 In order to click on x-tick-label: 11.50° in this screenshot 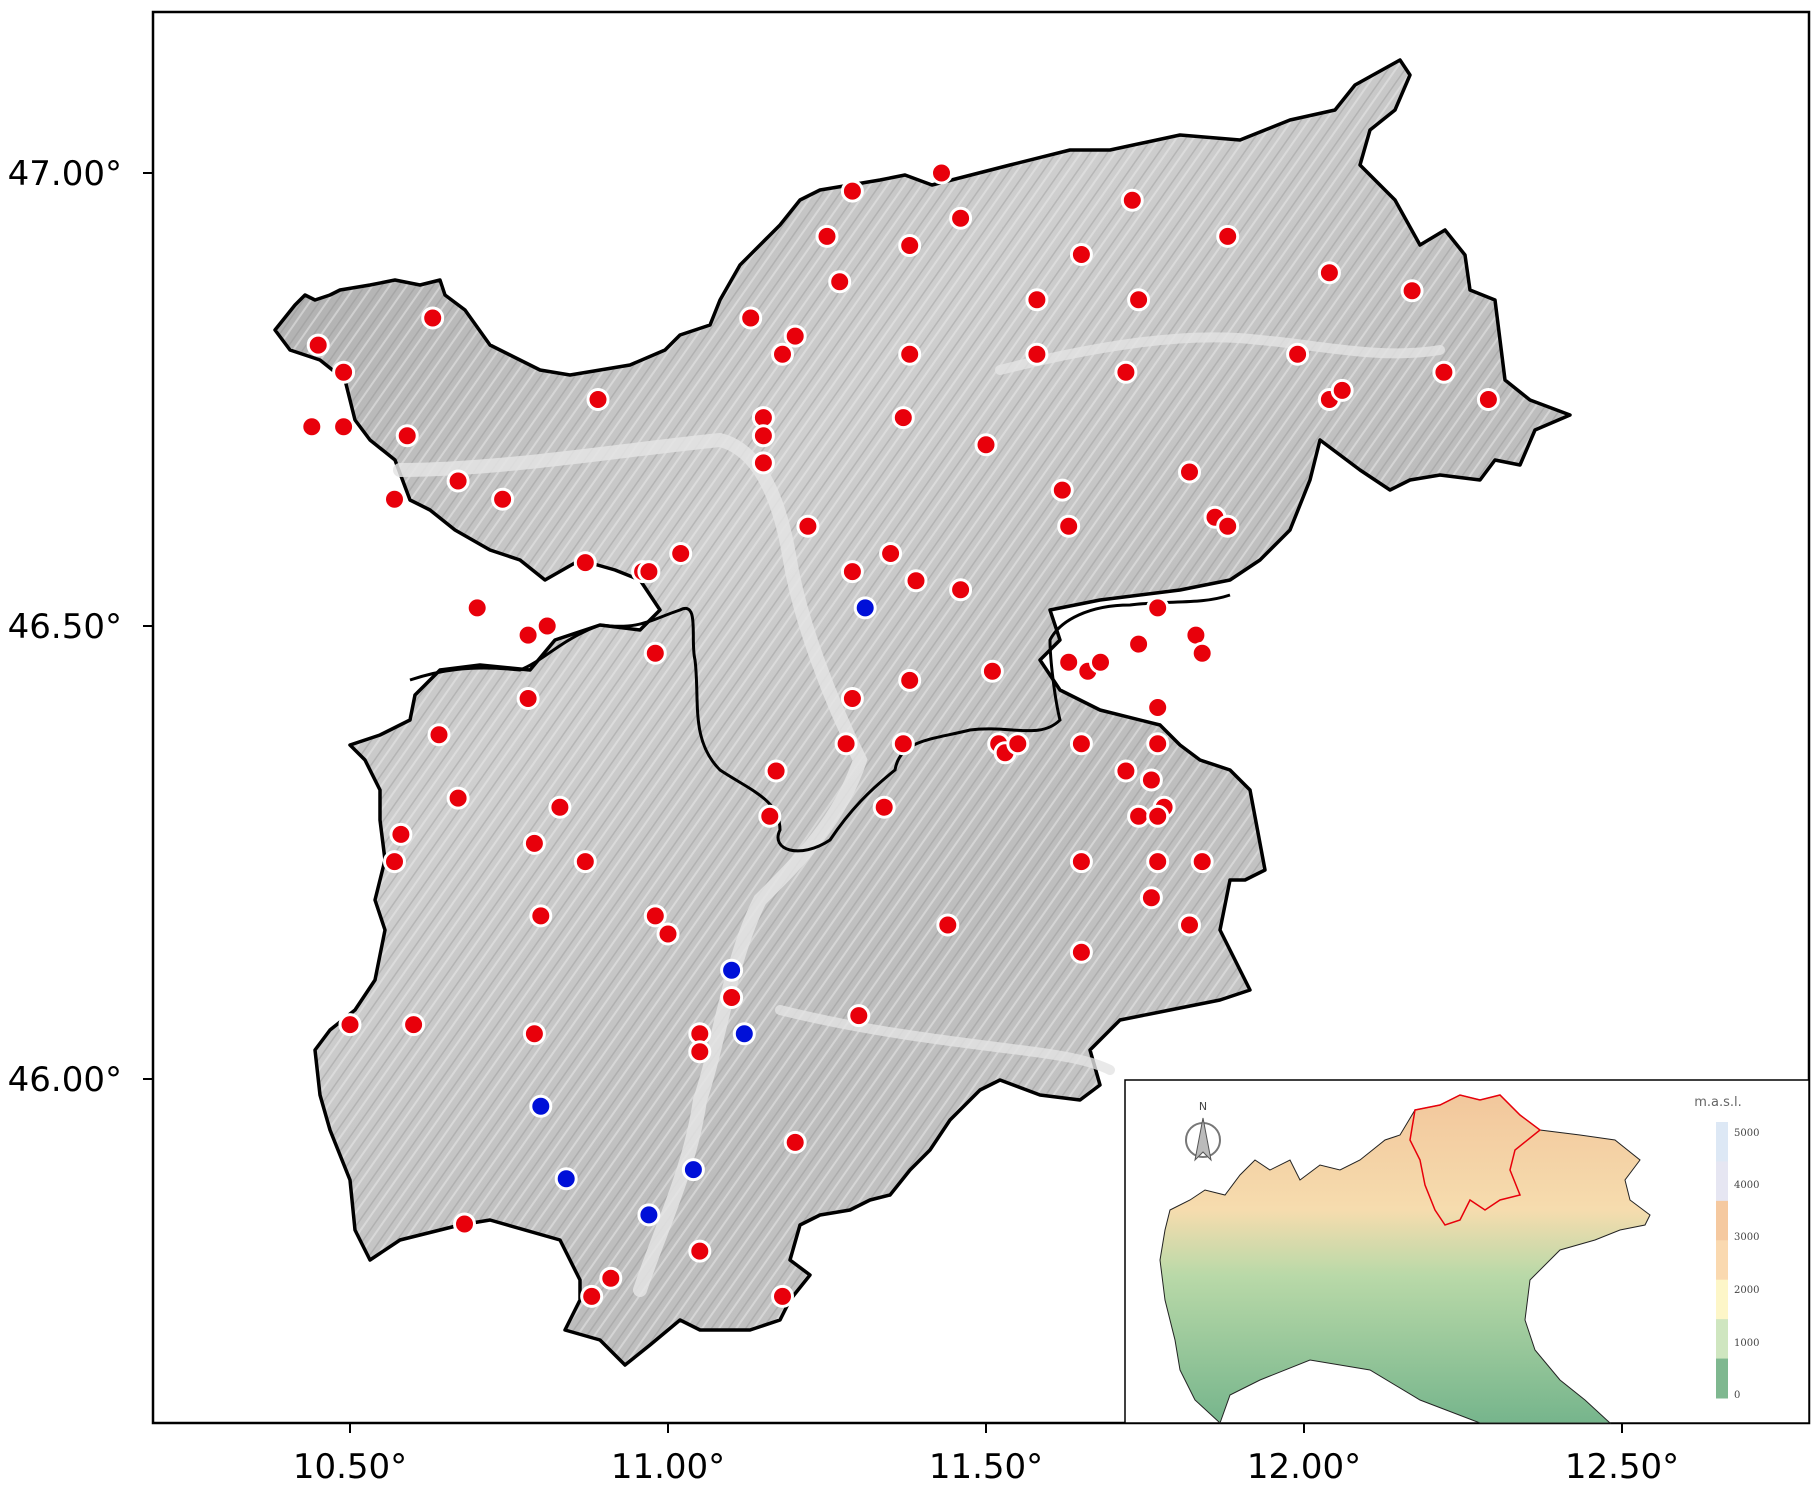, I will do `click(986, 1467)`.